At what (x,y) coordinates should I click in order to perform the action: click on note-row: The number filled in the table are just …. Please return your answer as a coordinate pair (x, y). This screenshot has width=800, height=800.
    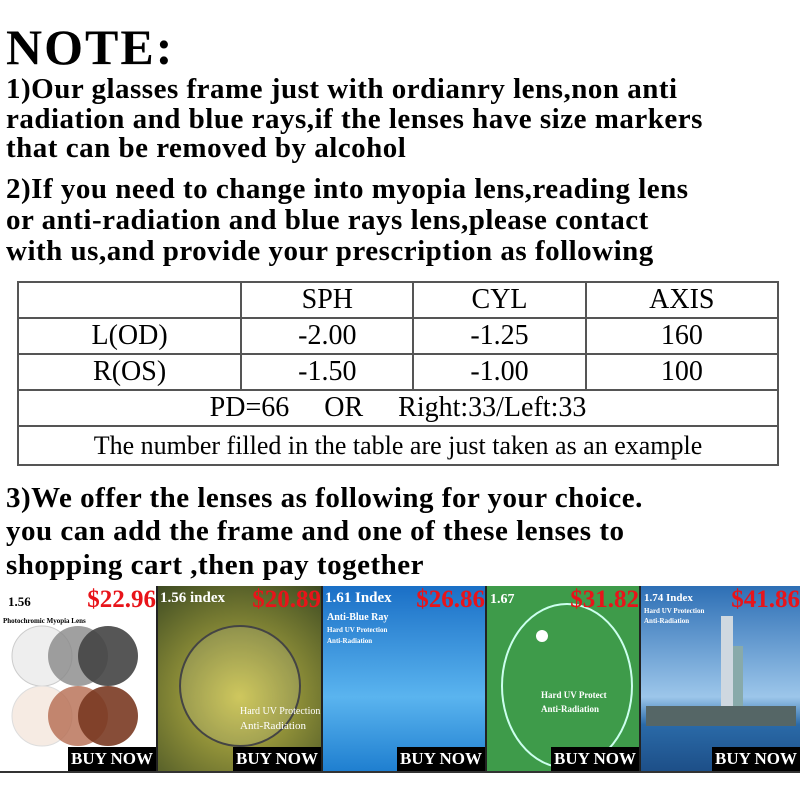
    Looking at the image, I should click on (398, 445).